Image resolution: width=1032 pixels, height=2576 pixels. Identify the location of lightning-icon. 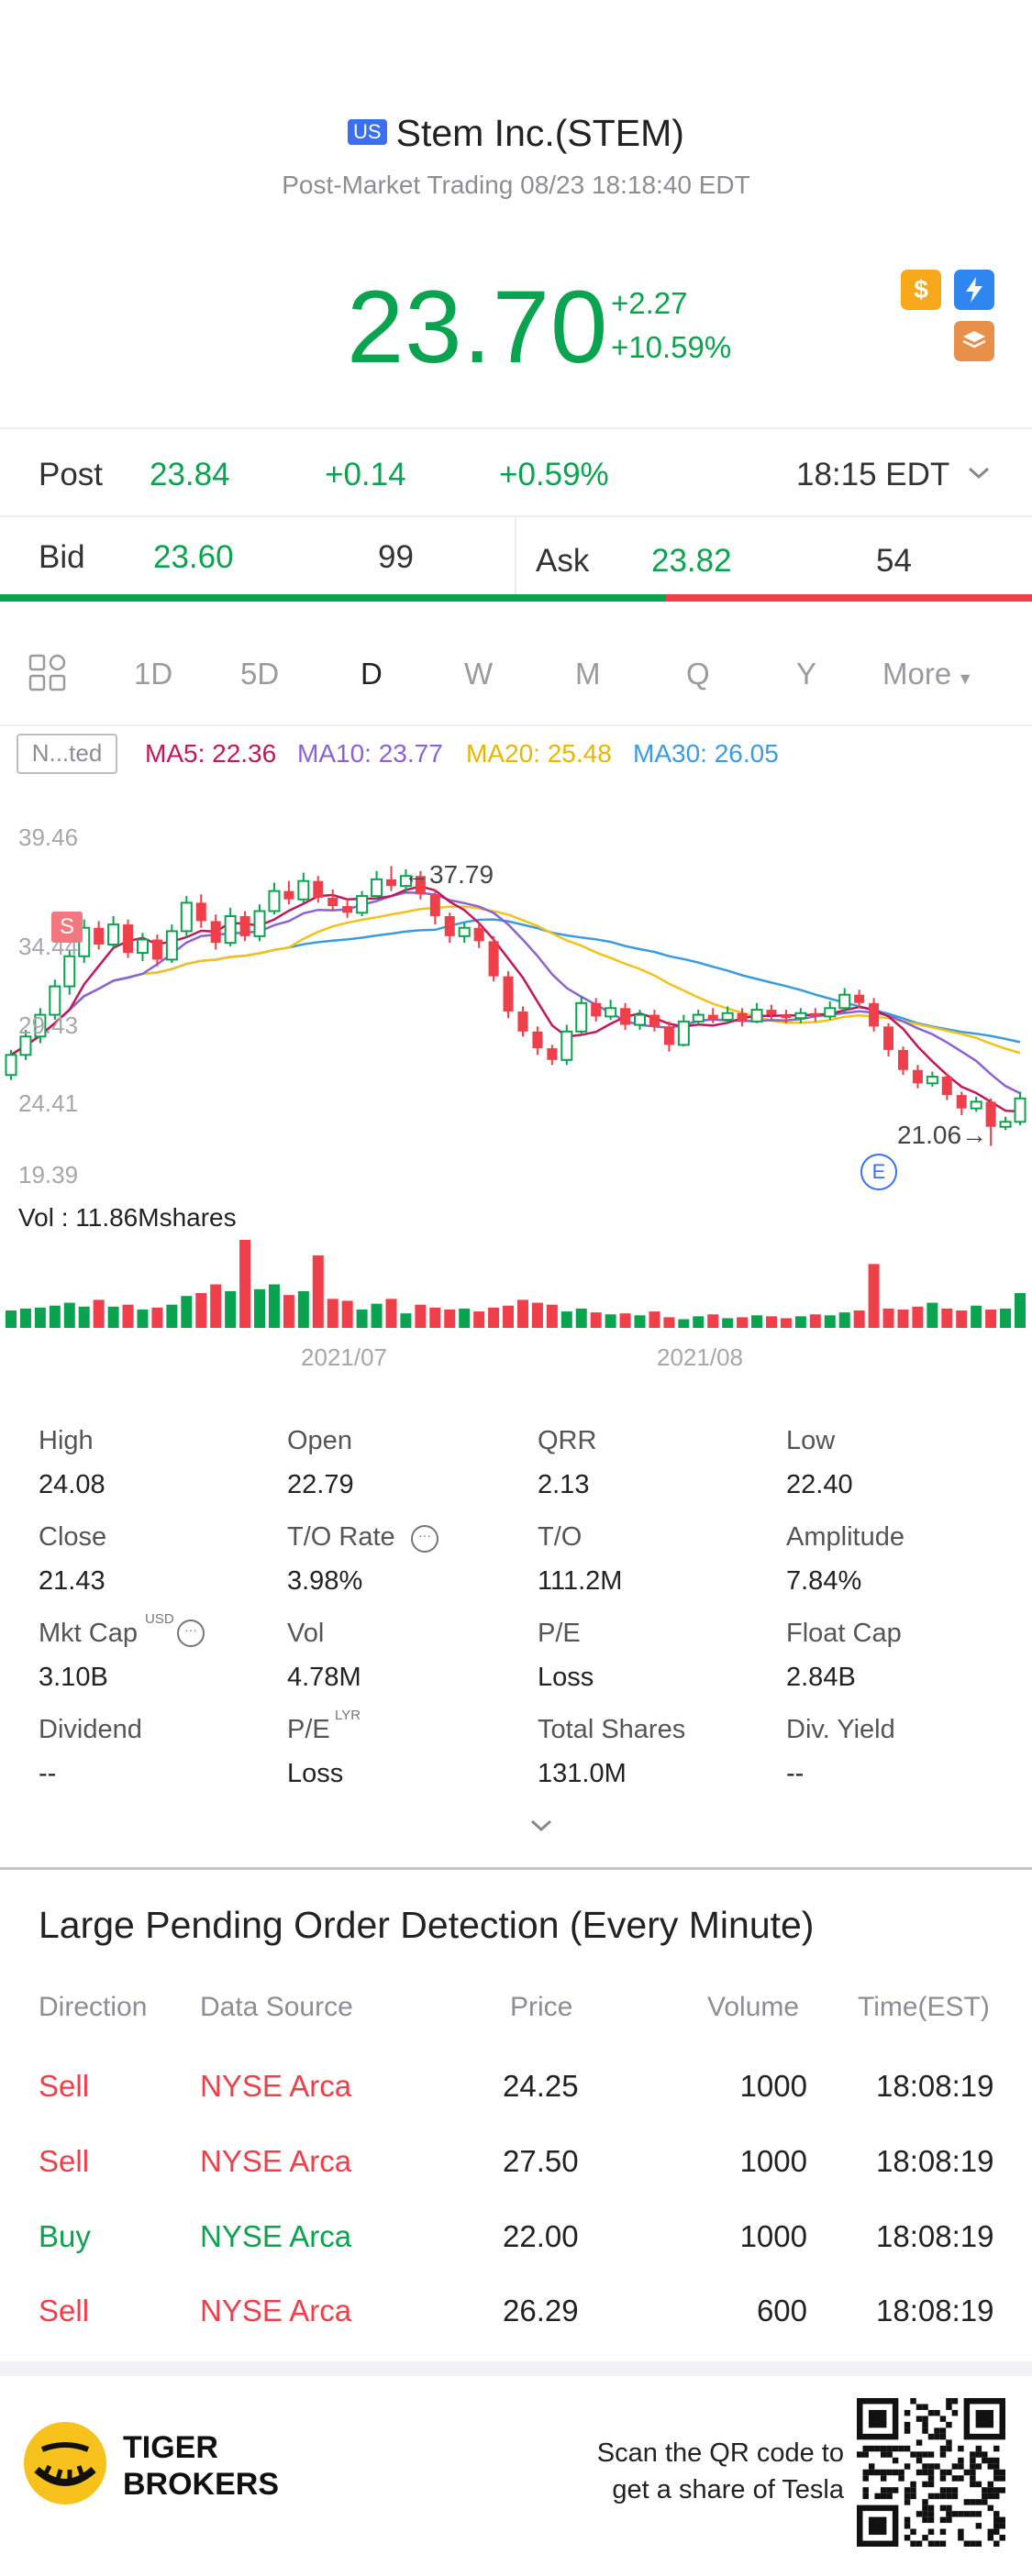
(974, 290).